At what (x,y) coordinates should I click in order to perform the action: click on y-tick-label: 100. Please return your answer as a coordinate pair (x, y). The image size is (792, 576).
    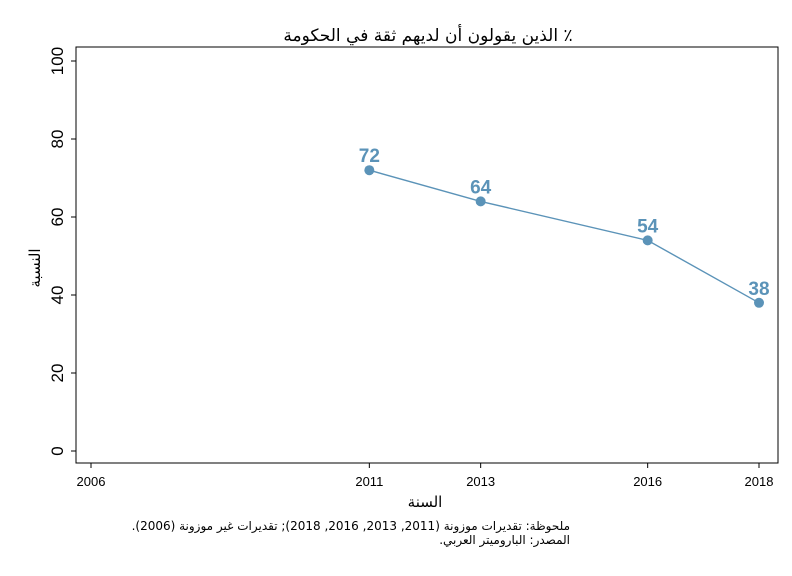
    Looking at the image, I should click on (57, 61).